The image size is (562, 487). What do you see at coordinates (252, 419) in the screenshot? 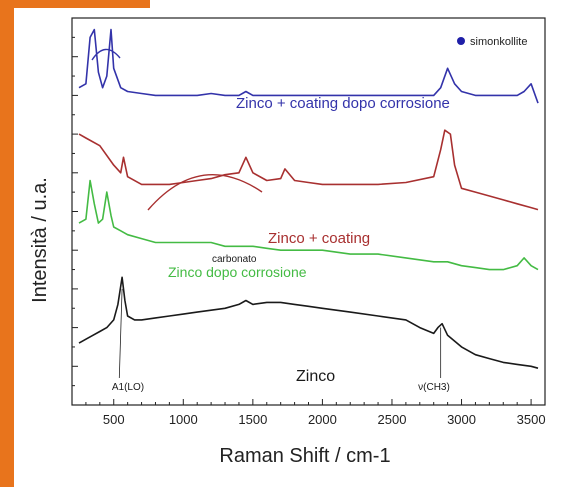
I see `x-tick-label: 1500` at bounding box center [252, 419].